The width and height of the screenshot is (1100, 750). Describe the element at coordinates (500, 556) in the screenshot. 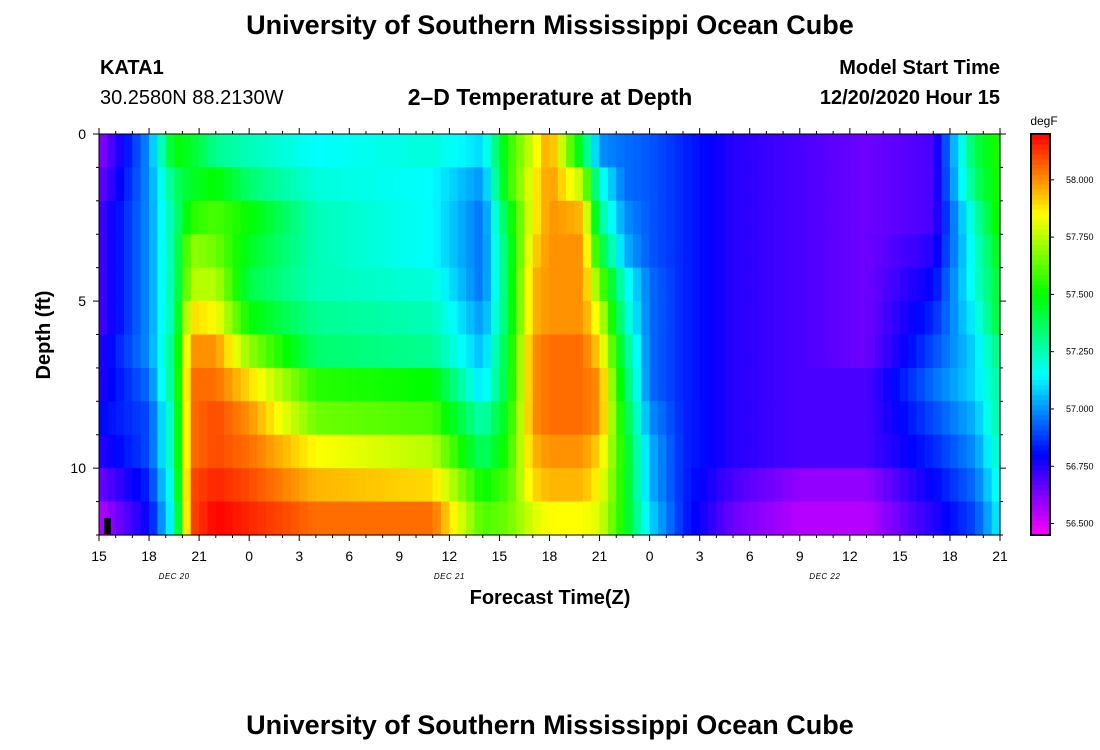

I see `x-tick-label: 15` at that location.